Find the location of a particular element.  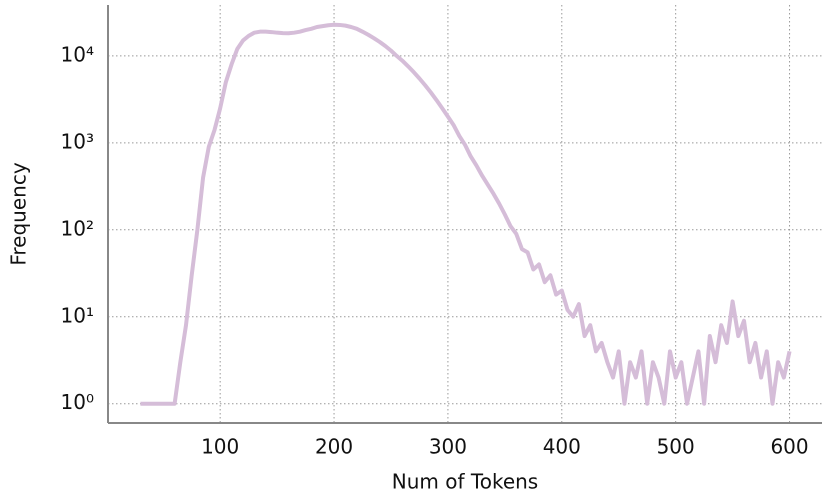

y-tick-label: 10³ is located at coordinates (77, 141).